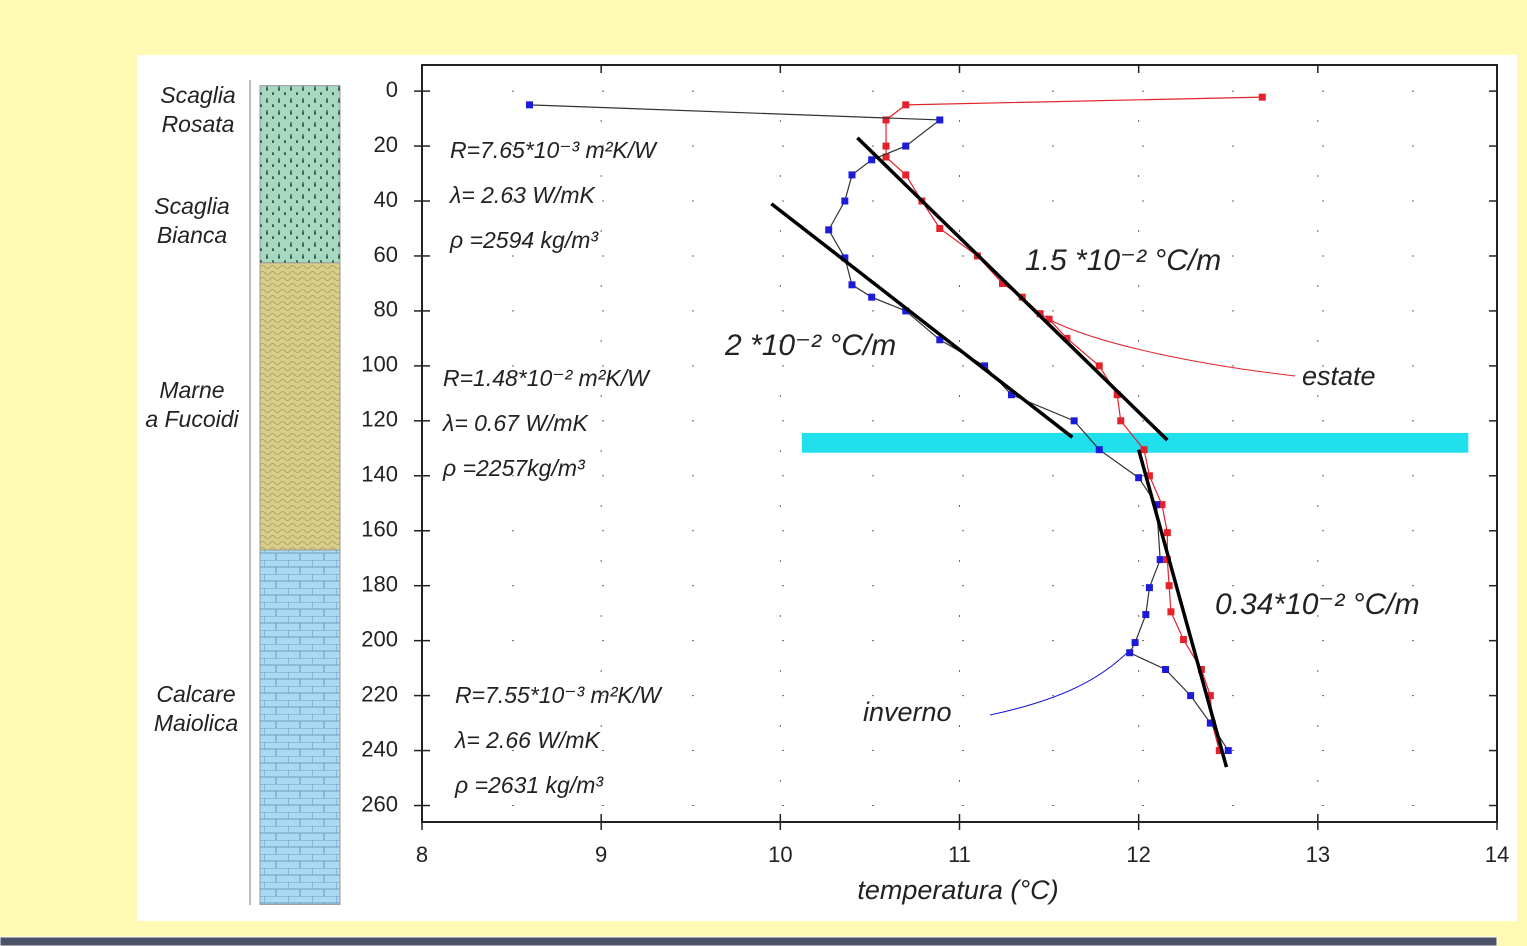 Image resolution: width=1527 pixels, height=946 pixels. Describe the element at coordinates (191, 390) in the screenshot. I see `unit-label: Marne` at that location.